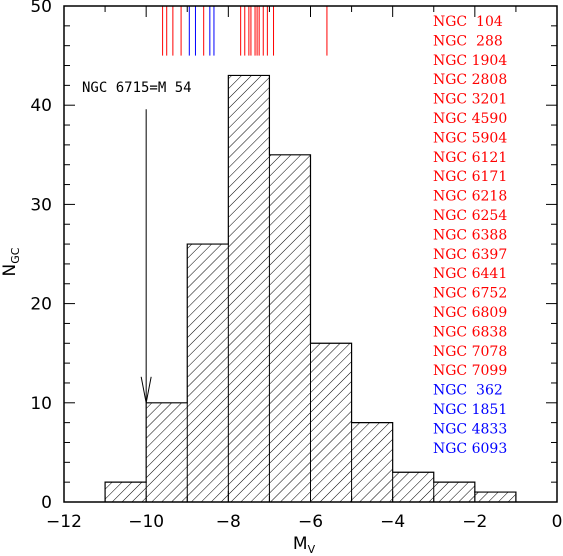 The width and height of the screenshot is (563, 556). Describe the element at coordinates (312, 549) in the screenshot. I see `x-axis-label-sub: V` at that location.